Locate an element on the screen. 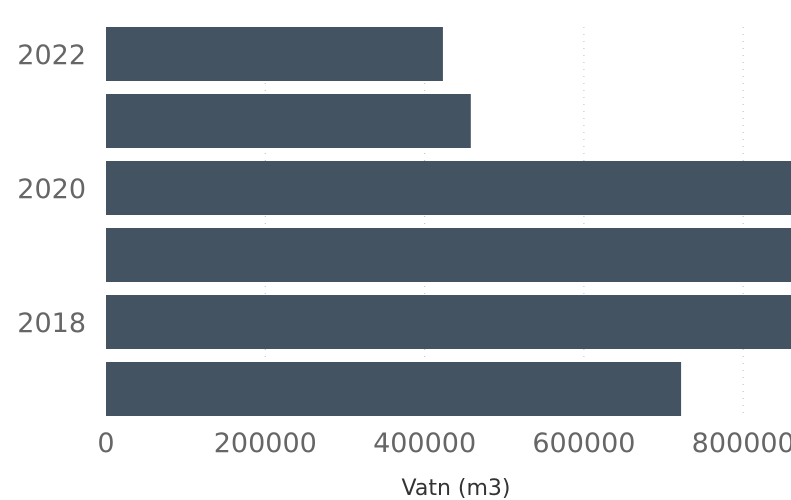 This screenshot has height=500, width=791. bar-2021 is located at coordinates (288, 121).